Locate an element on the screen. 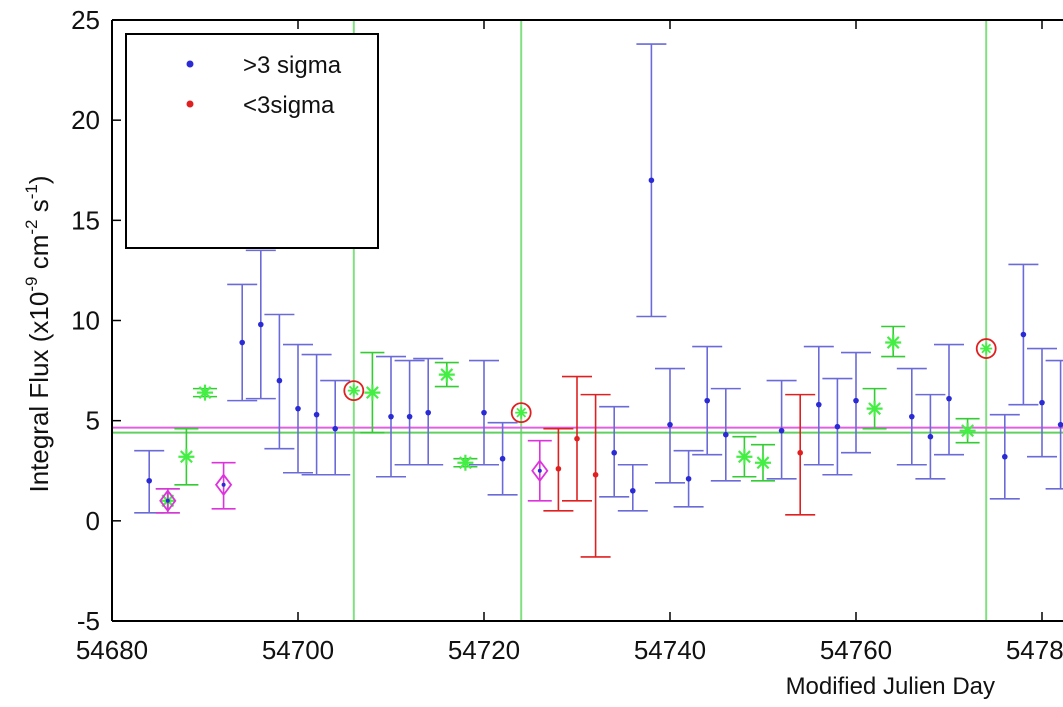 The width and height of the screenshot is (1063, 707). x-tick-label: 54720 is located at coordinates (484, 650).